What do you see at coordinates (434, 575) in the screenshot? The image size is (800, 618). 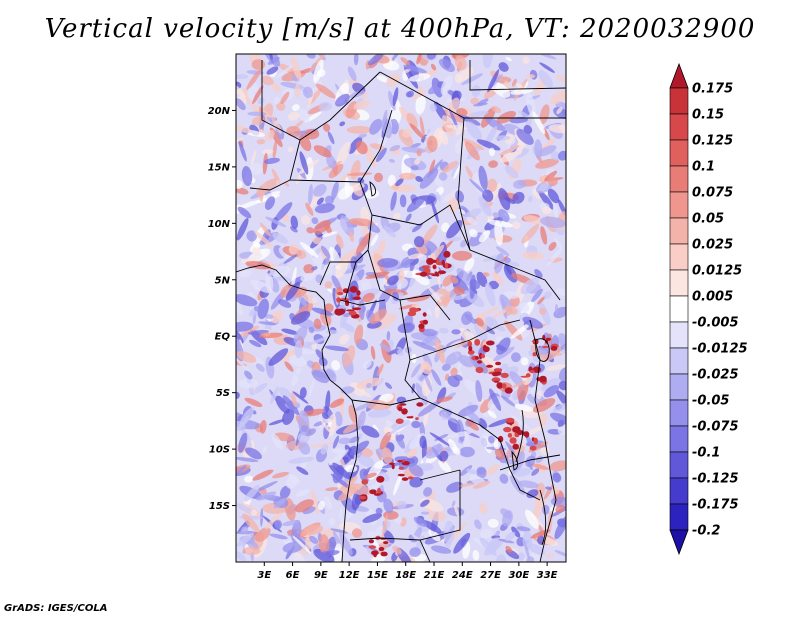 I see `lon-tick-label: 21E` at bounding box center [434, 575].